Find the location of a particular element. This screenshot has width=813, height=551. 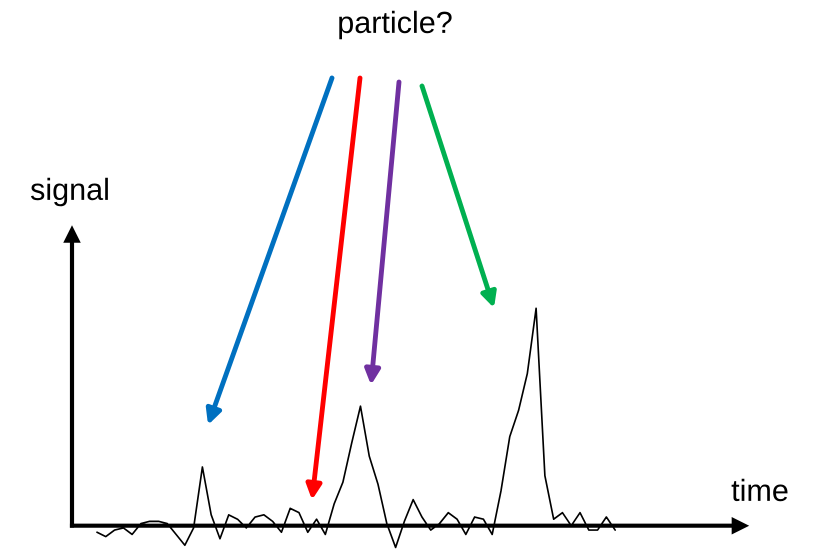

y-axis-title: signal is located at coordinates (69, 192).